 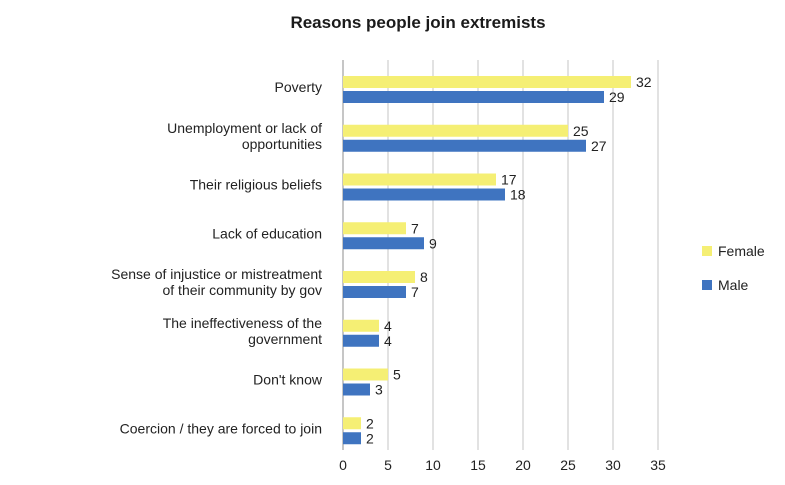 I want to click on data-label-female: 32, so click(x=644, y=82).